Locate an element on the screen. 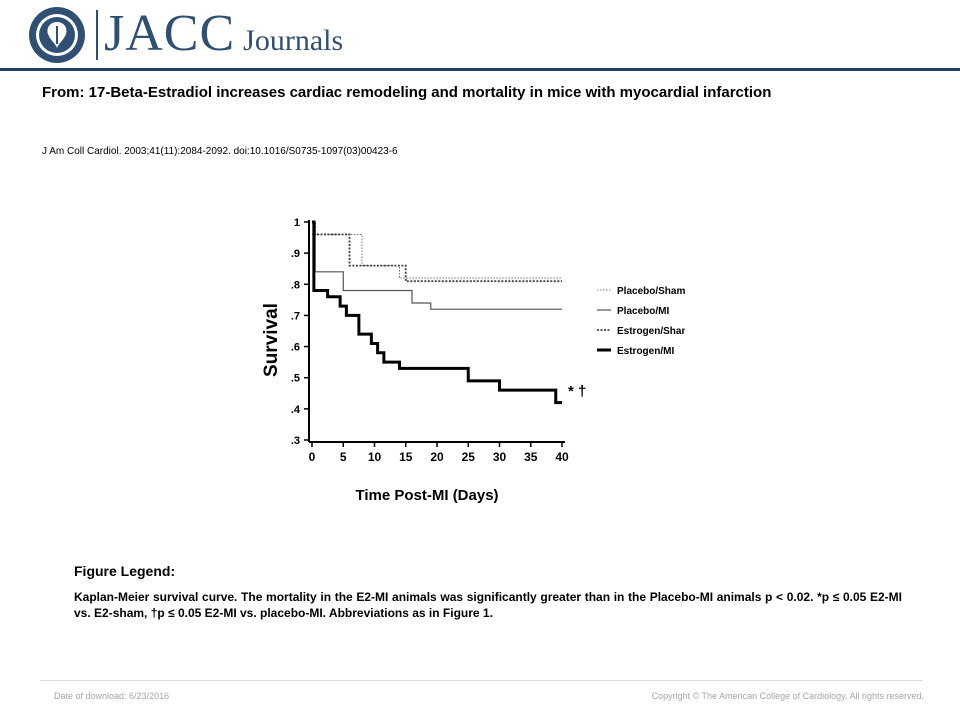 The image size is (960, 720). x-tick-label: 30 is located at coordinates (500, 457).